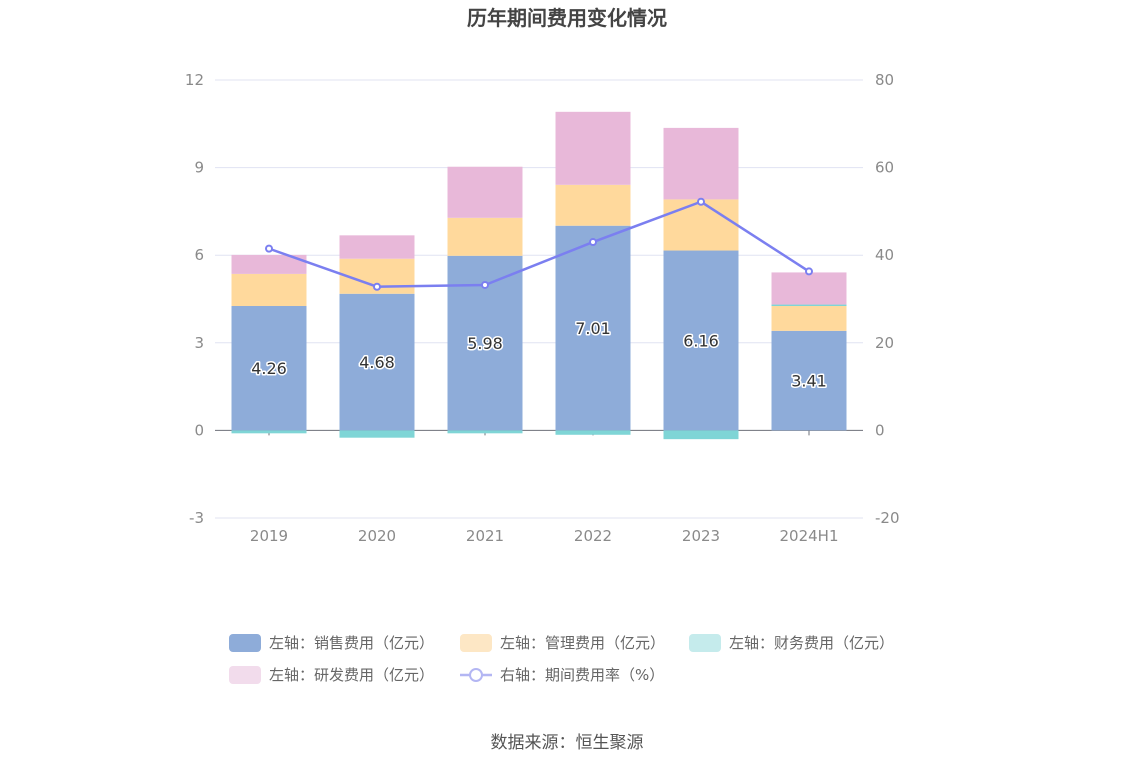 The image size is (1134, 766). I want to click on legend-label: 左轴：研发费用（亿元）, so click(351, 675).